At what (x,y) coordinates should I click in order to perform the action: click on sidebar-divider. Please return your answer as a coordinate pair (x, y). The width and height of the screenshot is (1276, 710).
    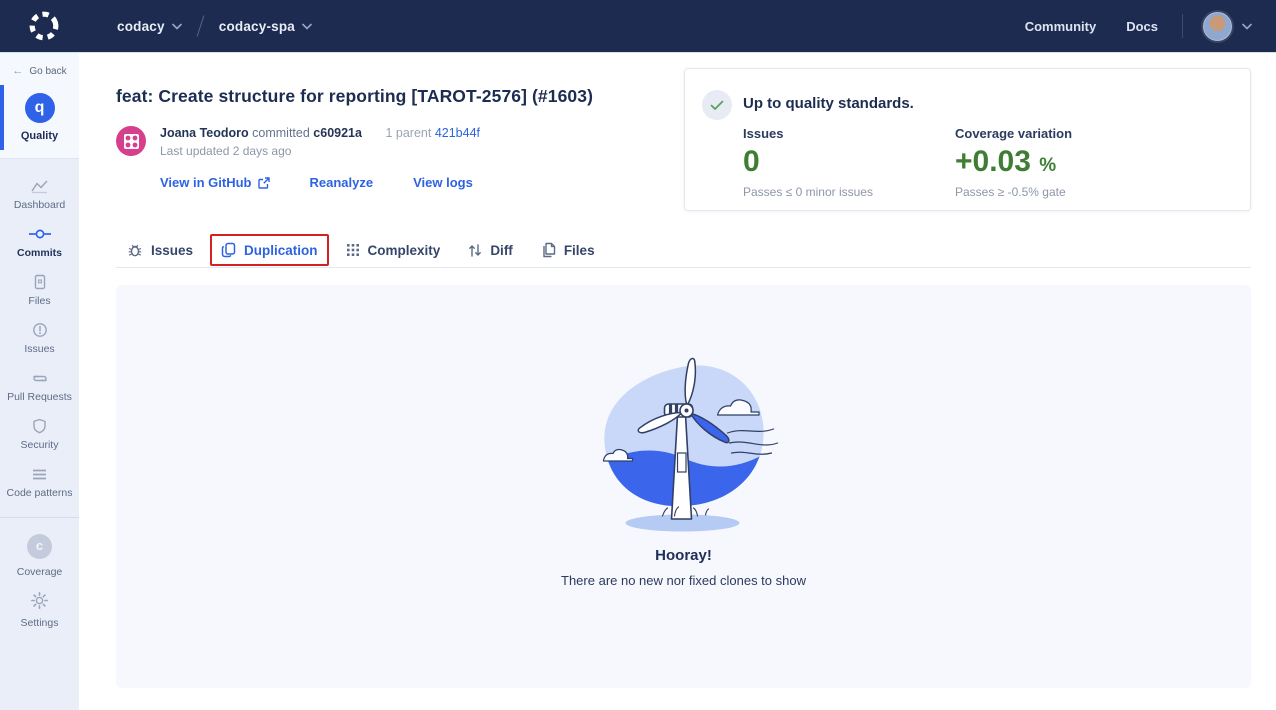
    Looking at the image, I should click on (39, 517).